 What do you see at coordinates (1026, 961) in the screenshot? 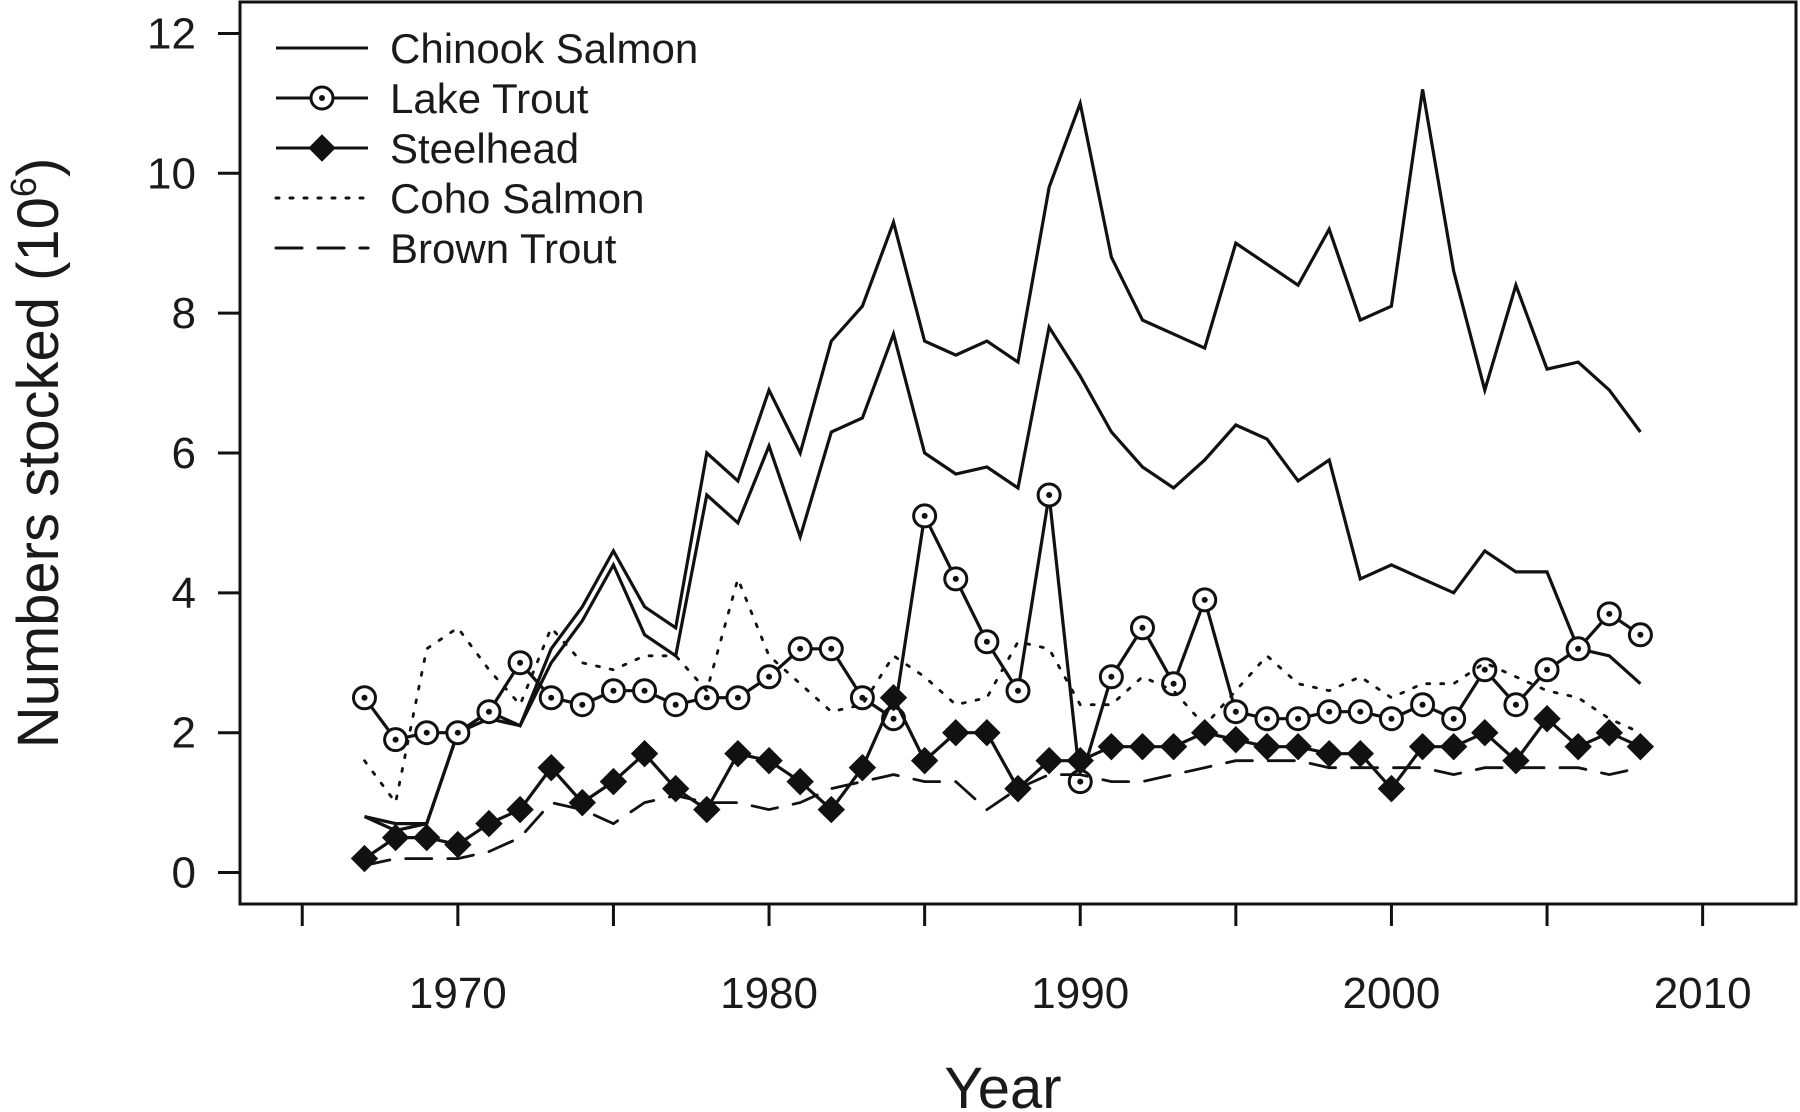
I see `x-axis: 1970 1980 1990 2000 2010` at bounding box center [1026, 961].